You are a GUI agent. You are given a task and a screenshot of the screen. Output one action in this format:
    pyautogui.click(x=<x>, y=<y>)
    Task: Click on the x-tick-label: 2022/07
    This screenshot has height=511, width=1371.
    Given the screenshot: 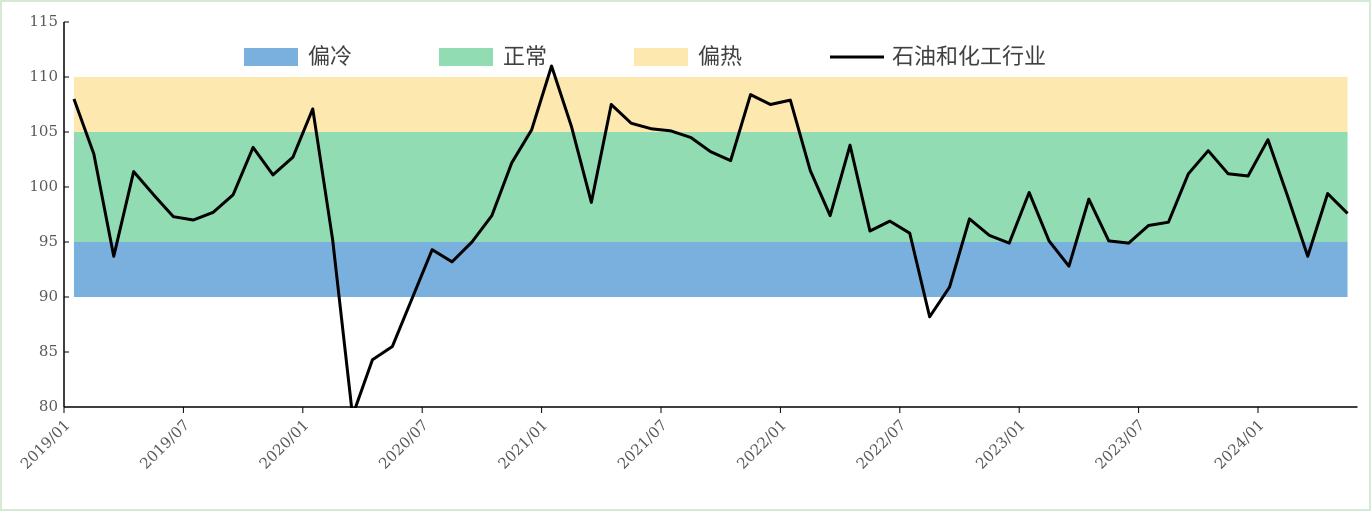 What is the action you would take?
    pyautogui.click(x=881, y=444)
    